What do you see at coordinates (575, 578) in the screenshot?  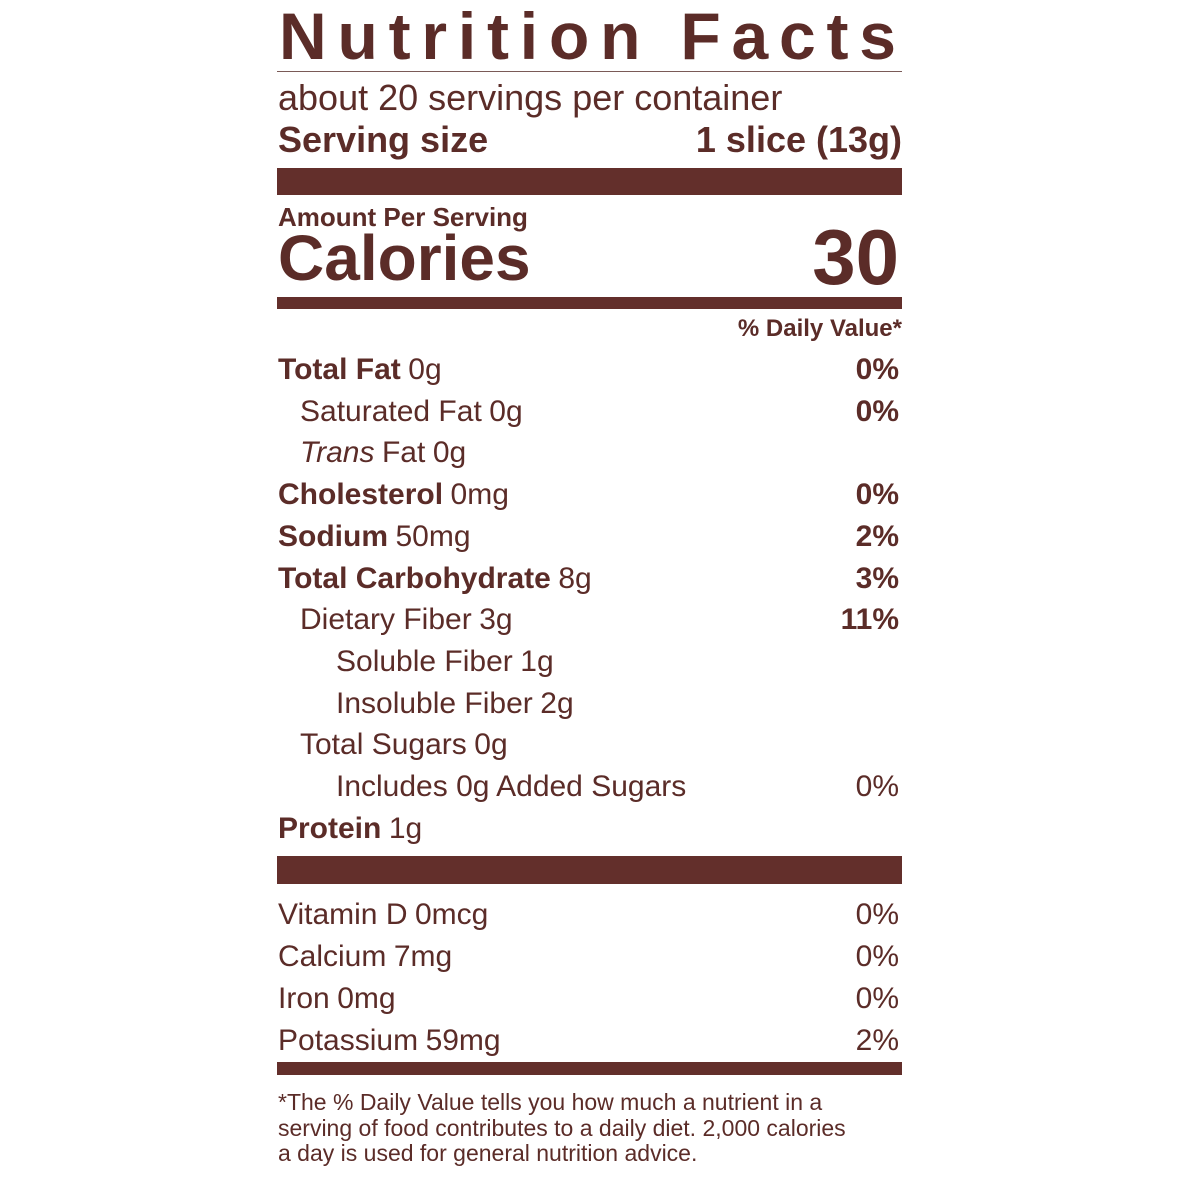 I see `nutrient-amount: 8g` at bounding box center [575, 578].